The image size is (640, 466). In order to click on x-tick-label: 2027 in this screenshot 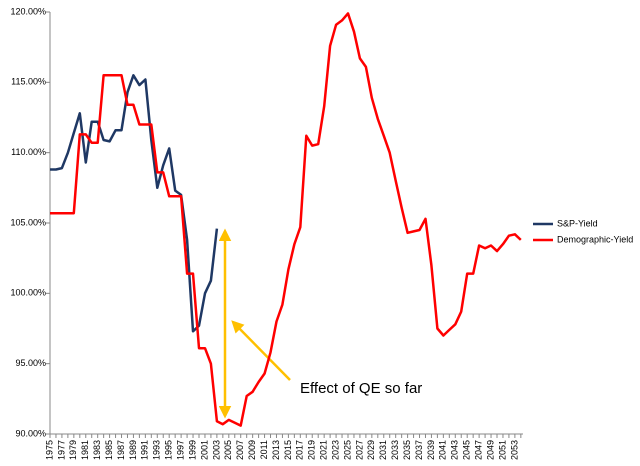, I will do `click(359, 450)`.